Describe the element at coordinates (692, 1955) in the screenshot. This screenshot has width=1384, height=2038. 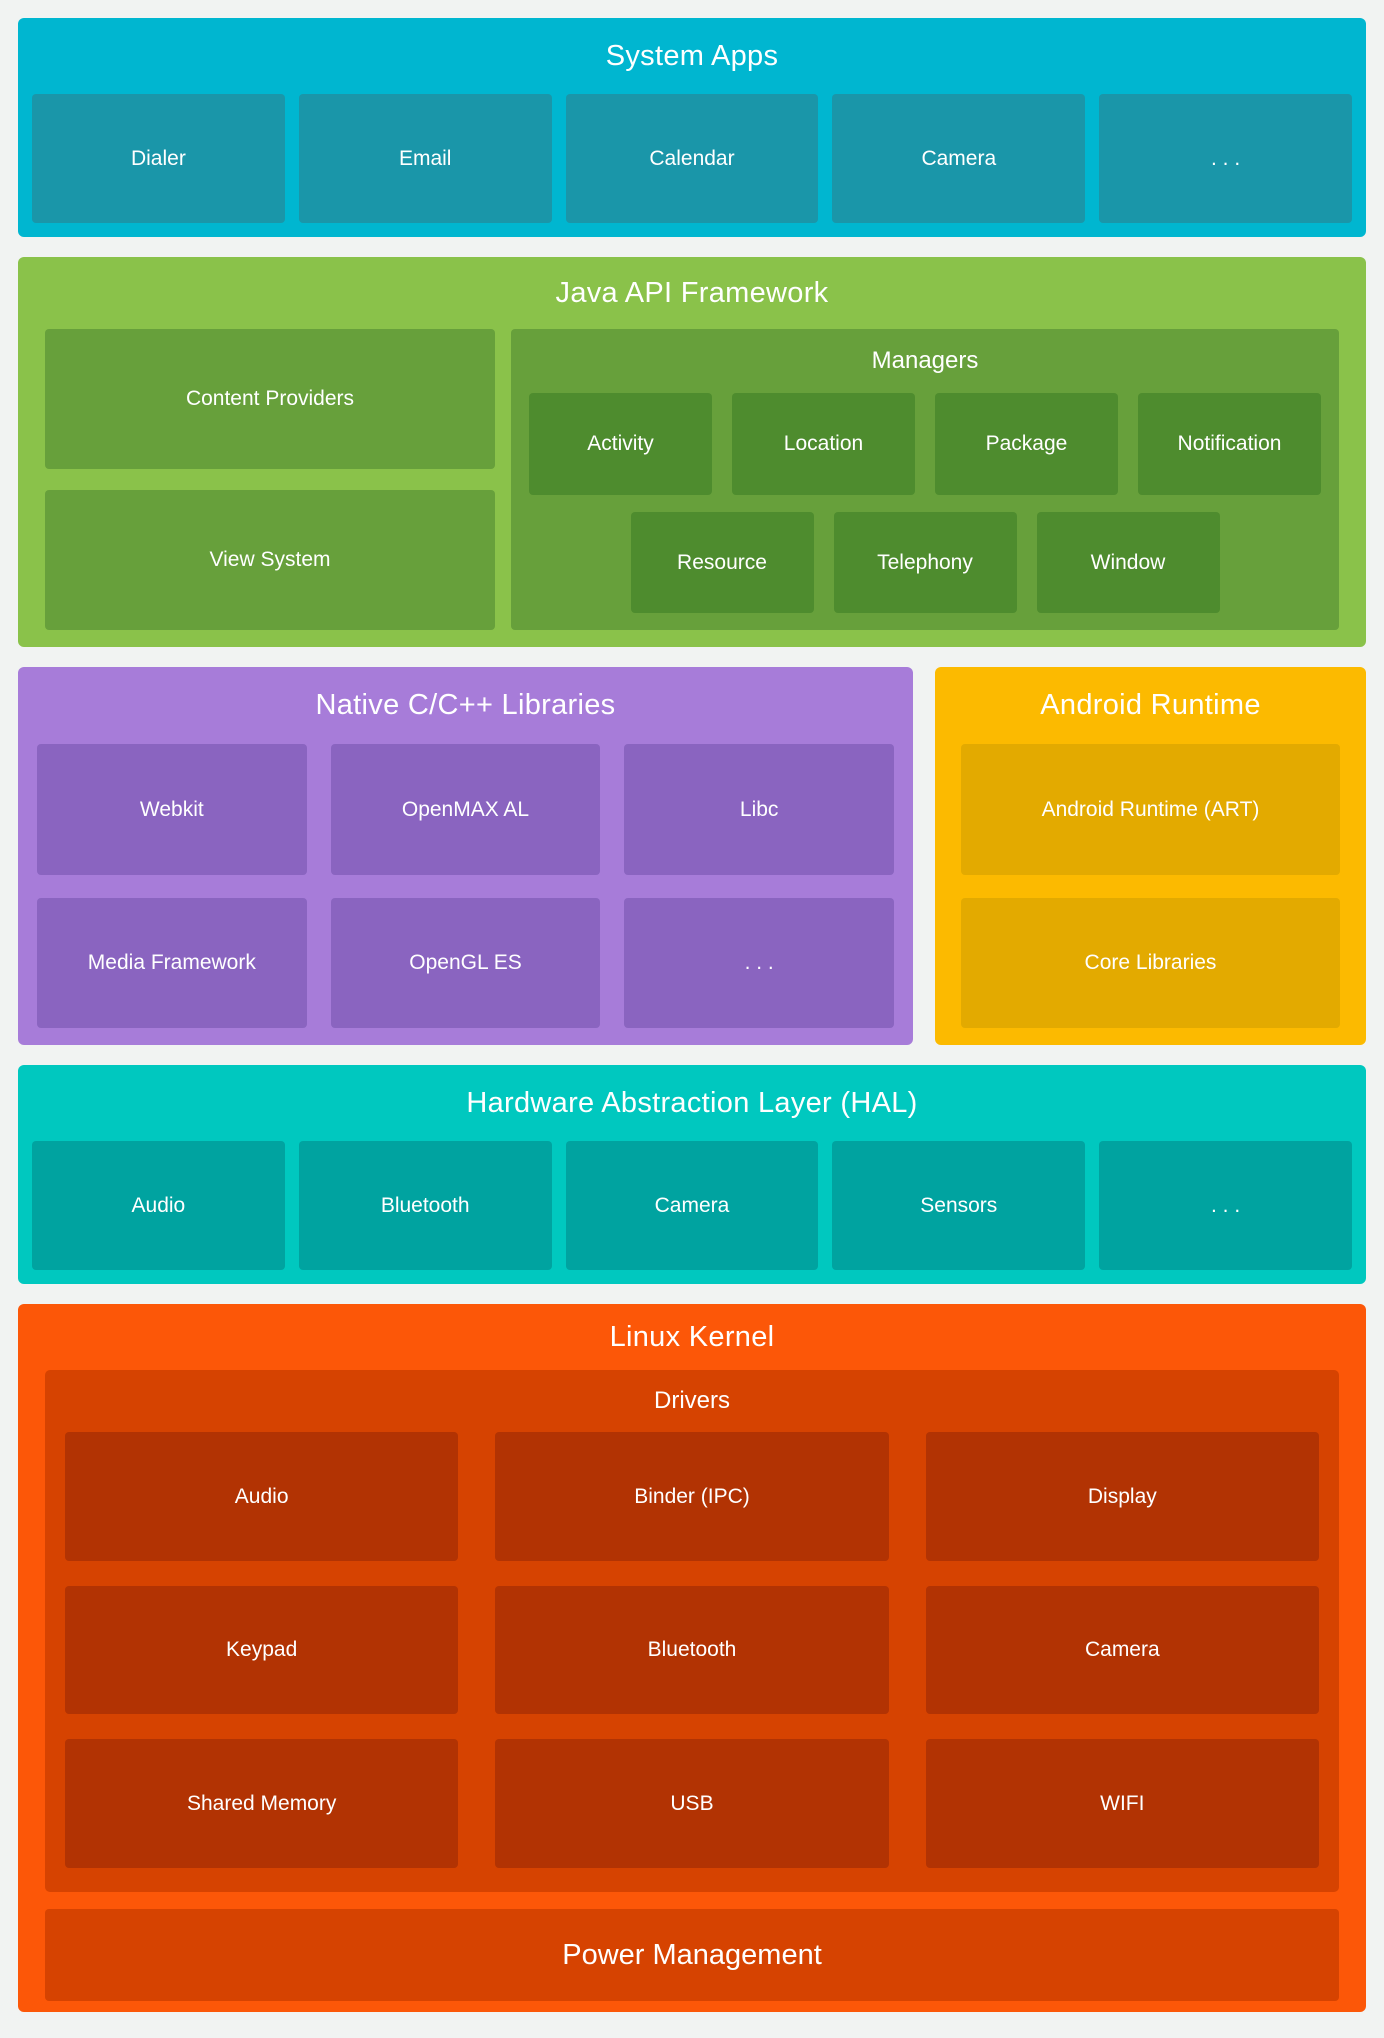
I see `box-power-management: Power Management` at that location.